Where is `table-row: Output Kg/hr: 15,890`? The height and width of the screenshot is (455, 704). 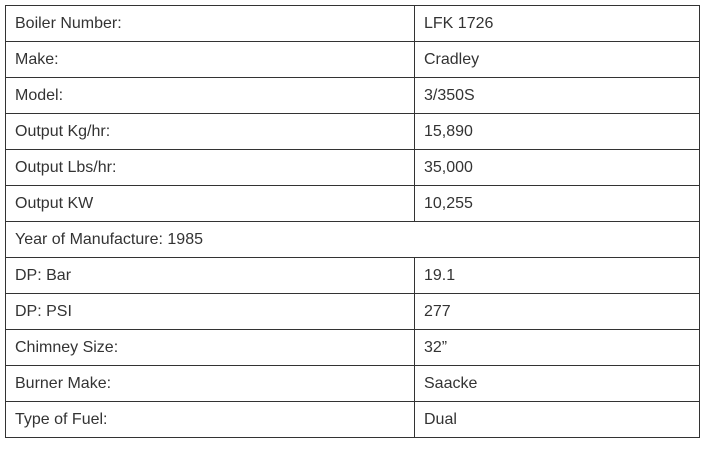
table-row: Output Kg/hr: 15,890 is located at coordinates (352, 131).